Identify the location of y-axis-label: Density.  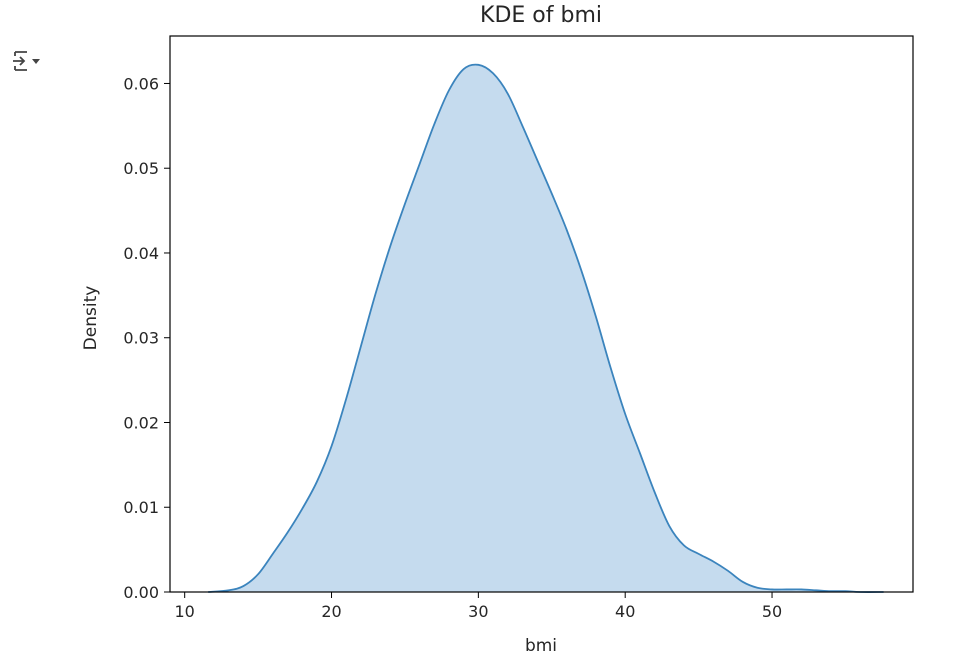
(91, 318).